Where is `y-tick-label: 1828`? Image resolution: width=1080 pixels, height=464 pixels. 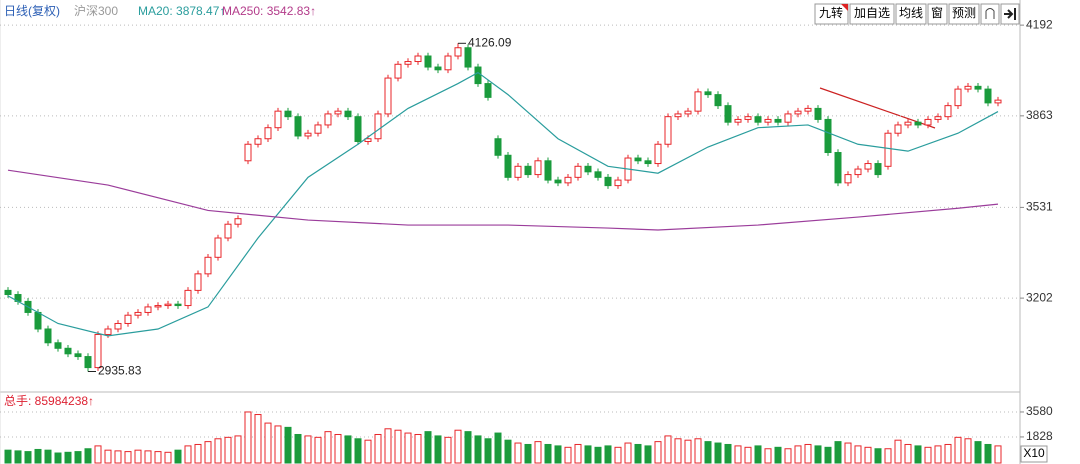 y-tick-label: 1828 is located at coordinates (1039, 436).